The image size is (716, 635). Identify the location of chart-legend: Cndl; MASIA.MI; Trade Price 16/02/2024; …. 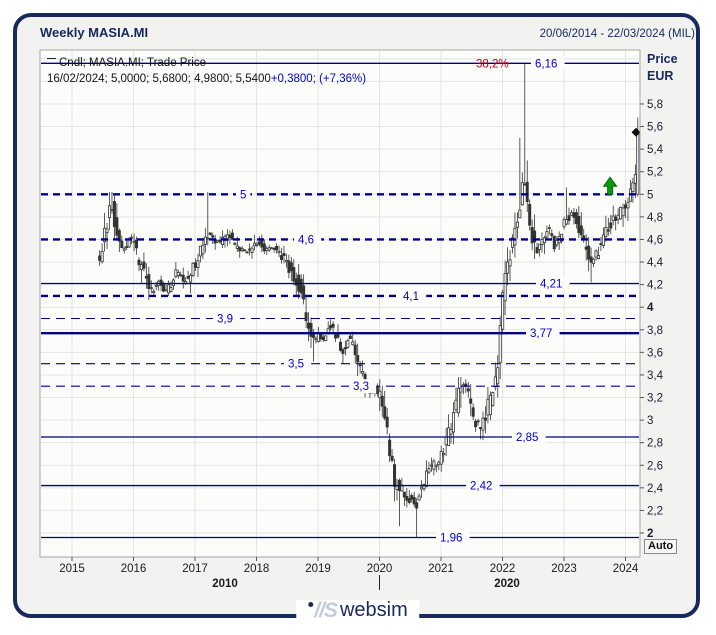
(206, 71).